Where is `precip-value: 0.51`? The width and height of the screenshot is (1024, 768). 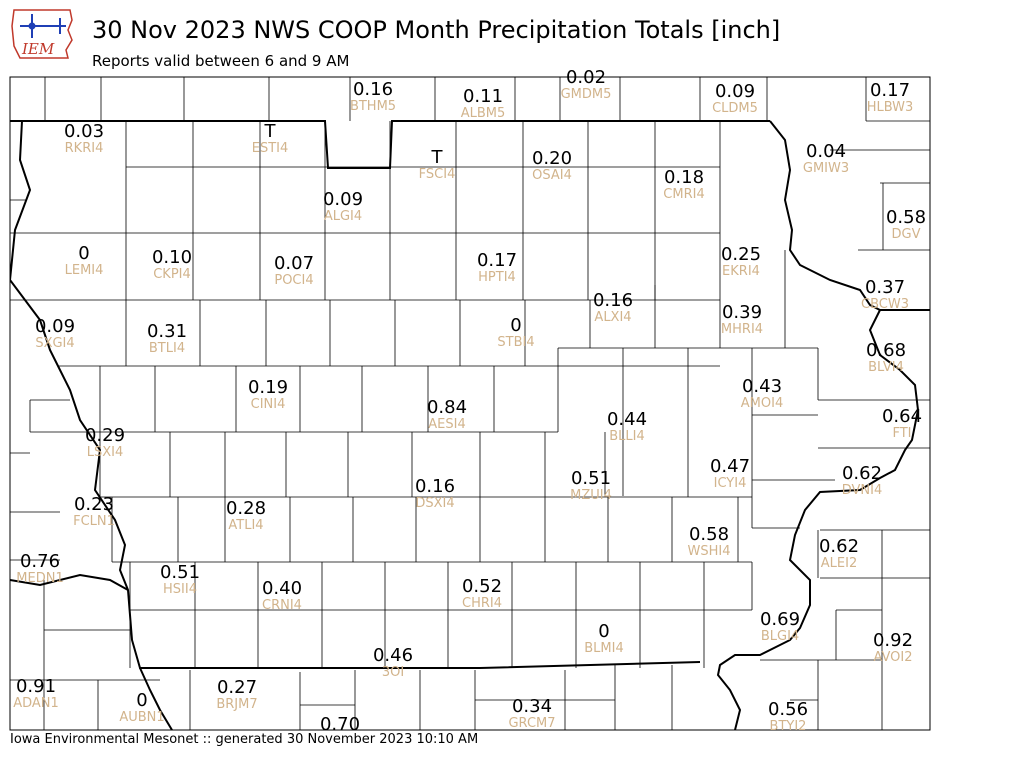 precip-value: 0.51 is located at coordinates (591, 478).